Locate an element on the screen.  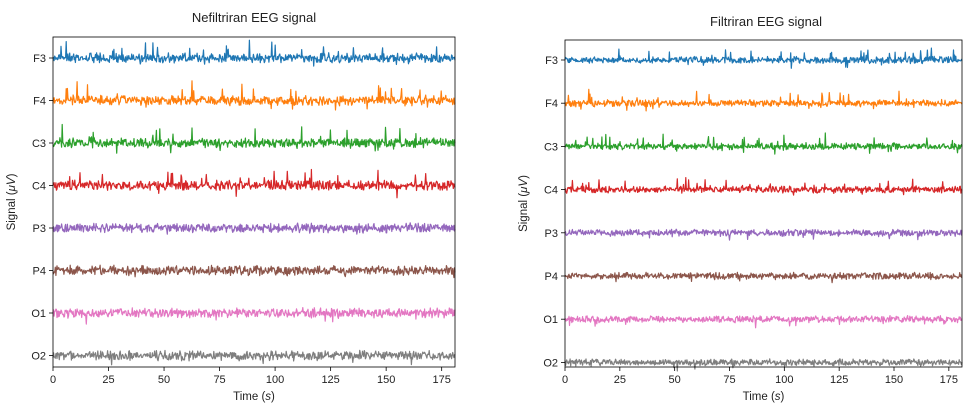
filtered-trace-f3 is located at coordinates (763, 58).